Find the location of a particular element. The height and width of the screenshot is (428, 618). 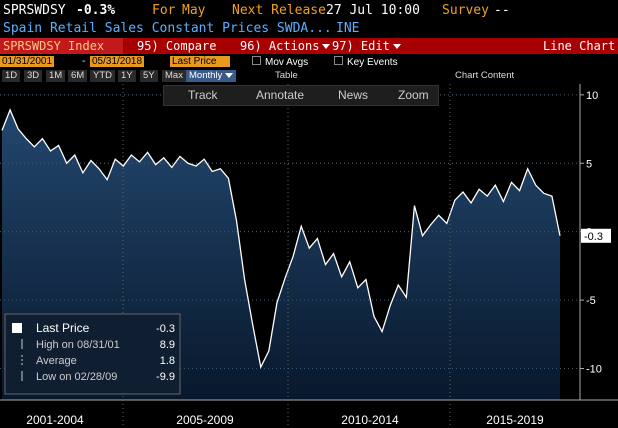

period-button: 1D is located at coordinates (11, 76).